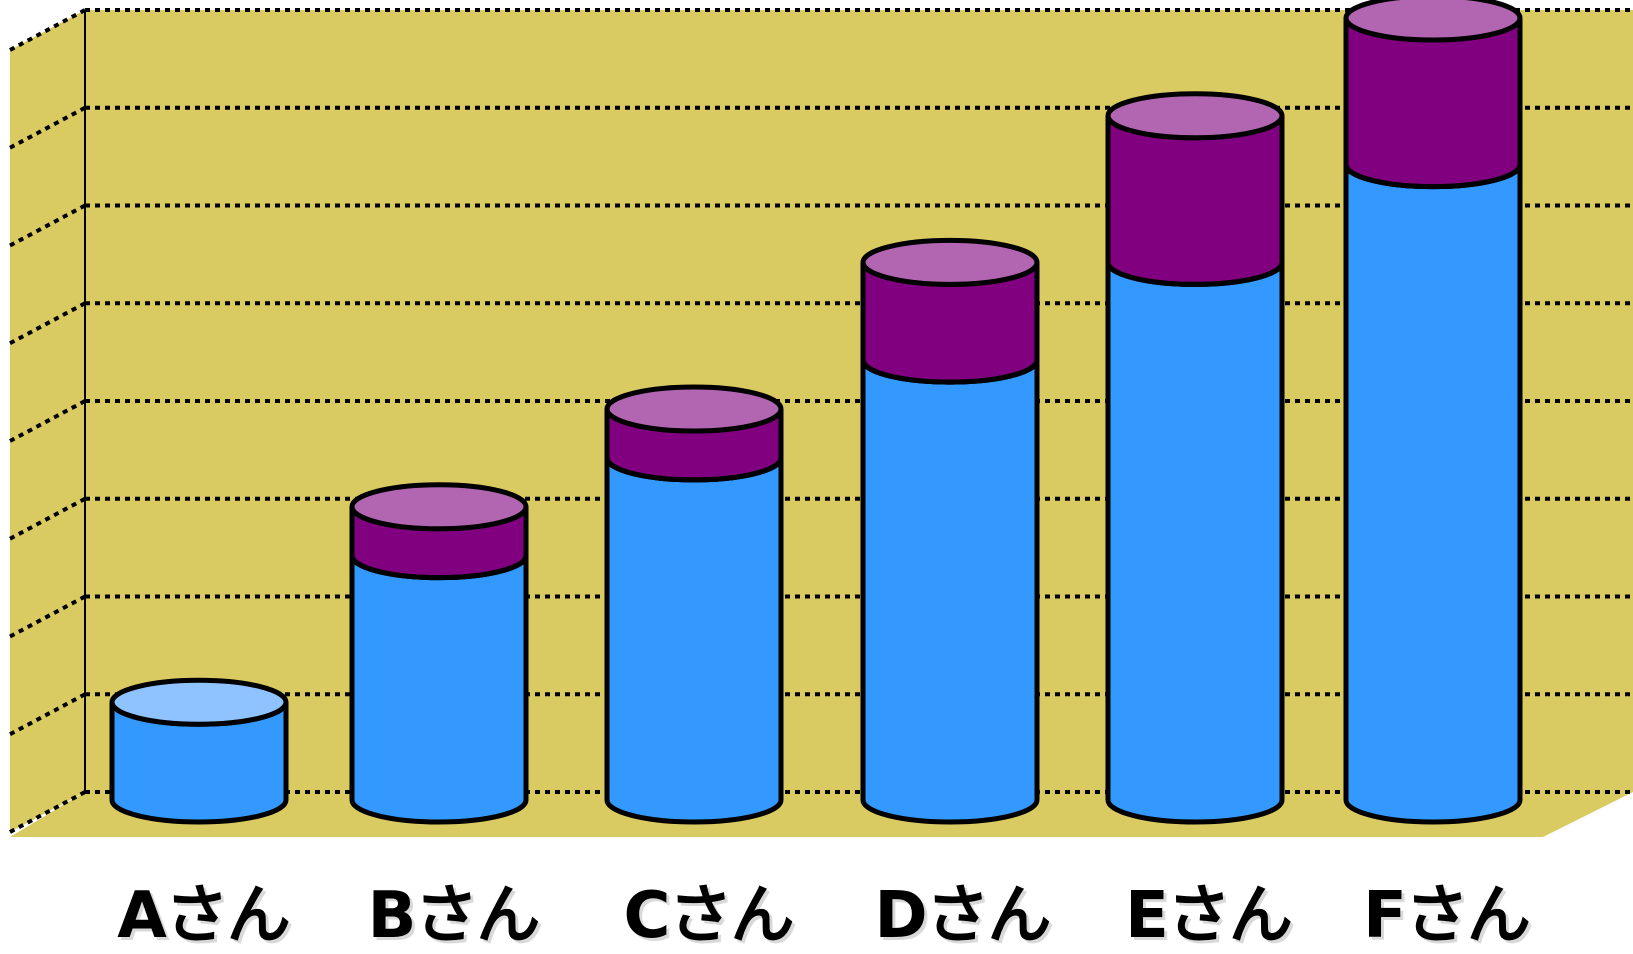 The height and width of the screenshot is (954, 1633). What do you see at coordinates (709, 916) in the screenshot?
I see `category-label-c: Cさん` at bounding box center [709, 916].